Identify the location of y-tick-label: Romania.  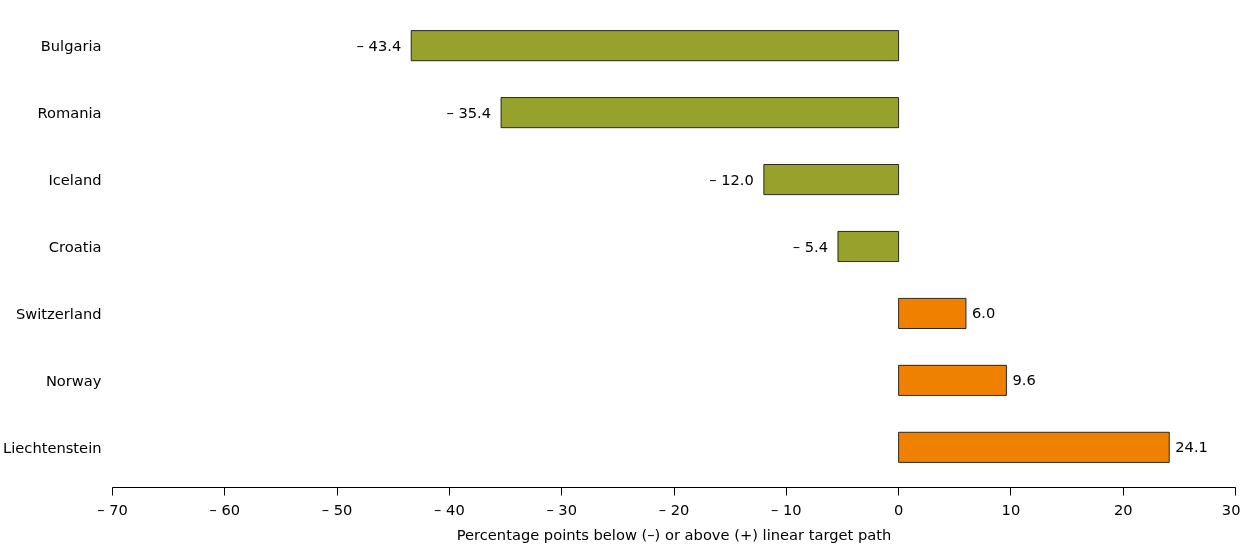
(69, 113).